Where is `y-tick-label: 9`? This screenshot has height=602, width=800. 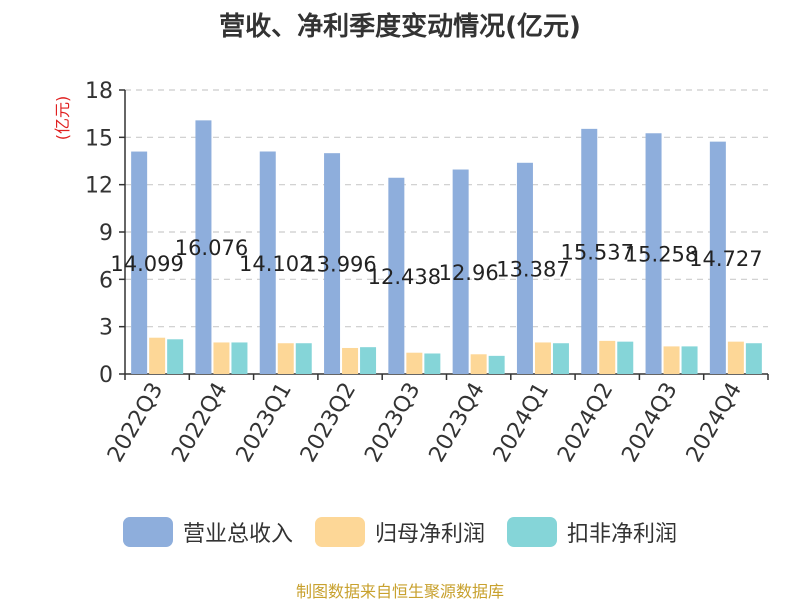 y-tick-label: 9 is located at coordinates (106, 233).